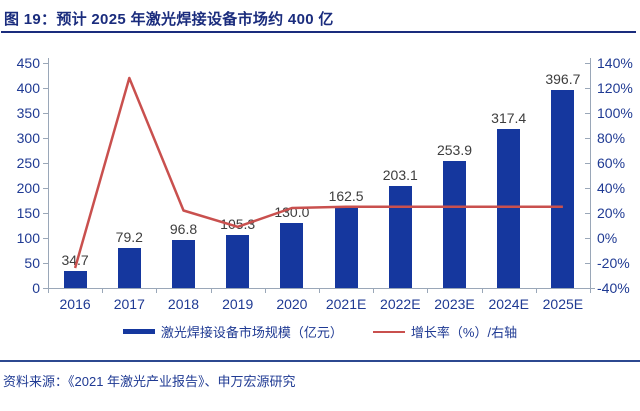 The image size is (640, 411). Describe the element at coordinates (611, 213) in the screenshot. I see `right-axis-tick-label: 20%` at that location.